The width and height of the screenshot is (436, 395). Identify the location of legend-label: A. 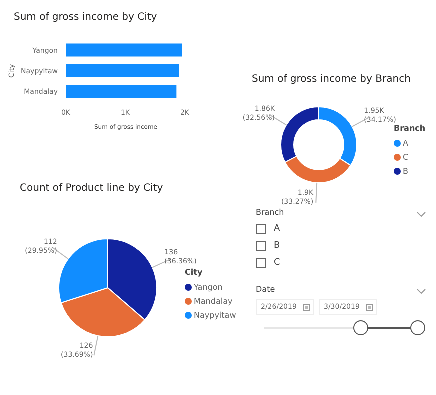
(405, 143).